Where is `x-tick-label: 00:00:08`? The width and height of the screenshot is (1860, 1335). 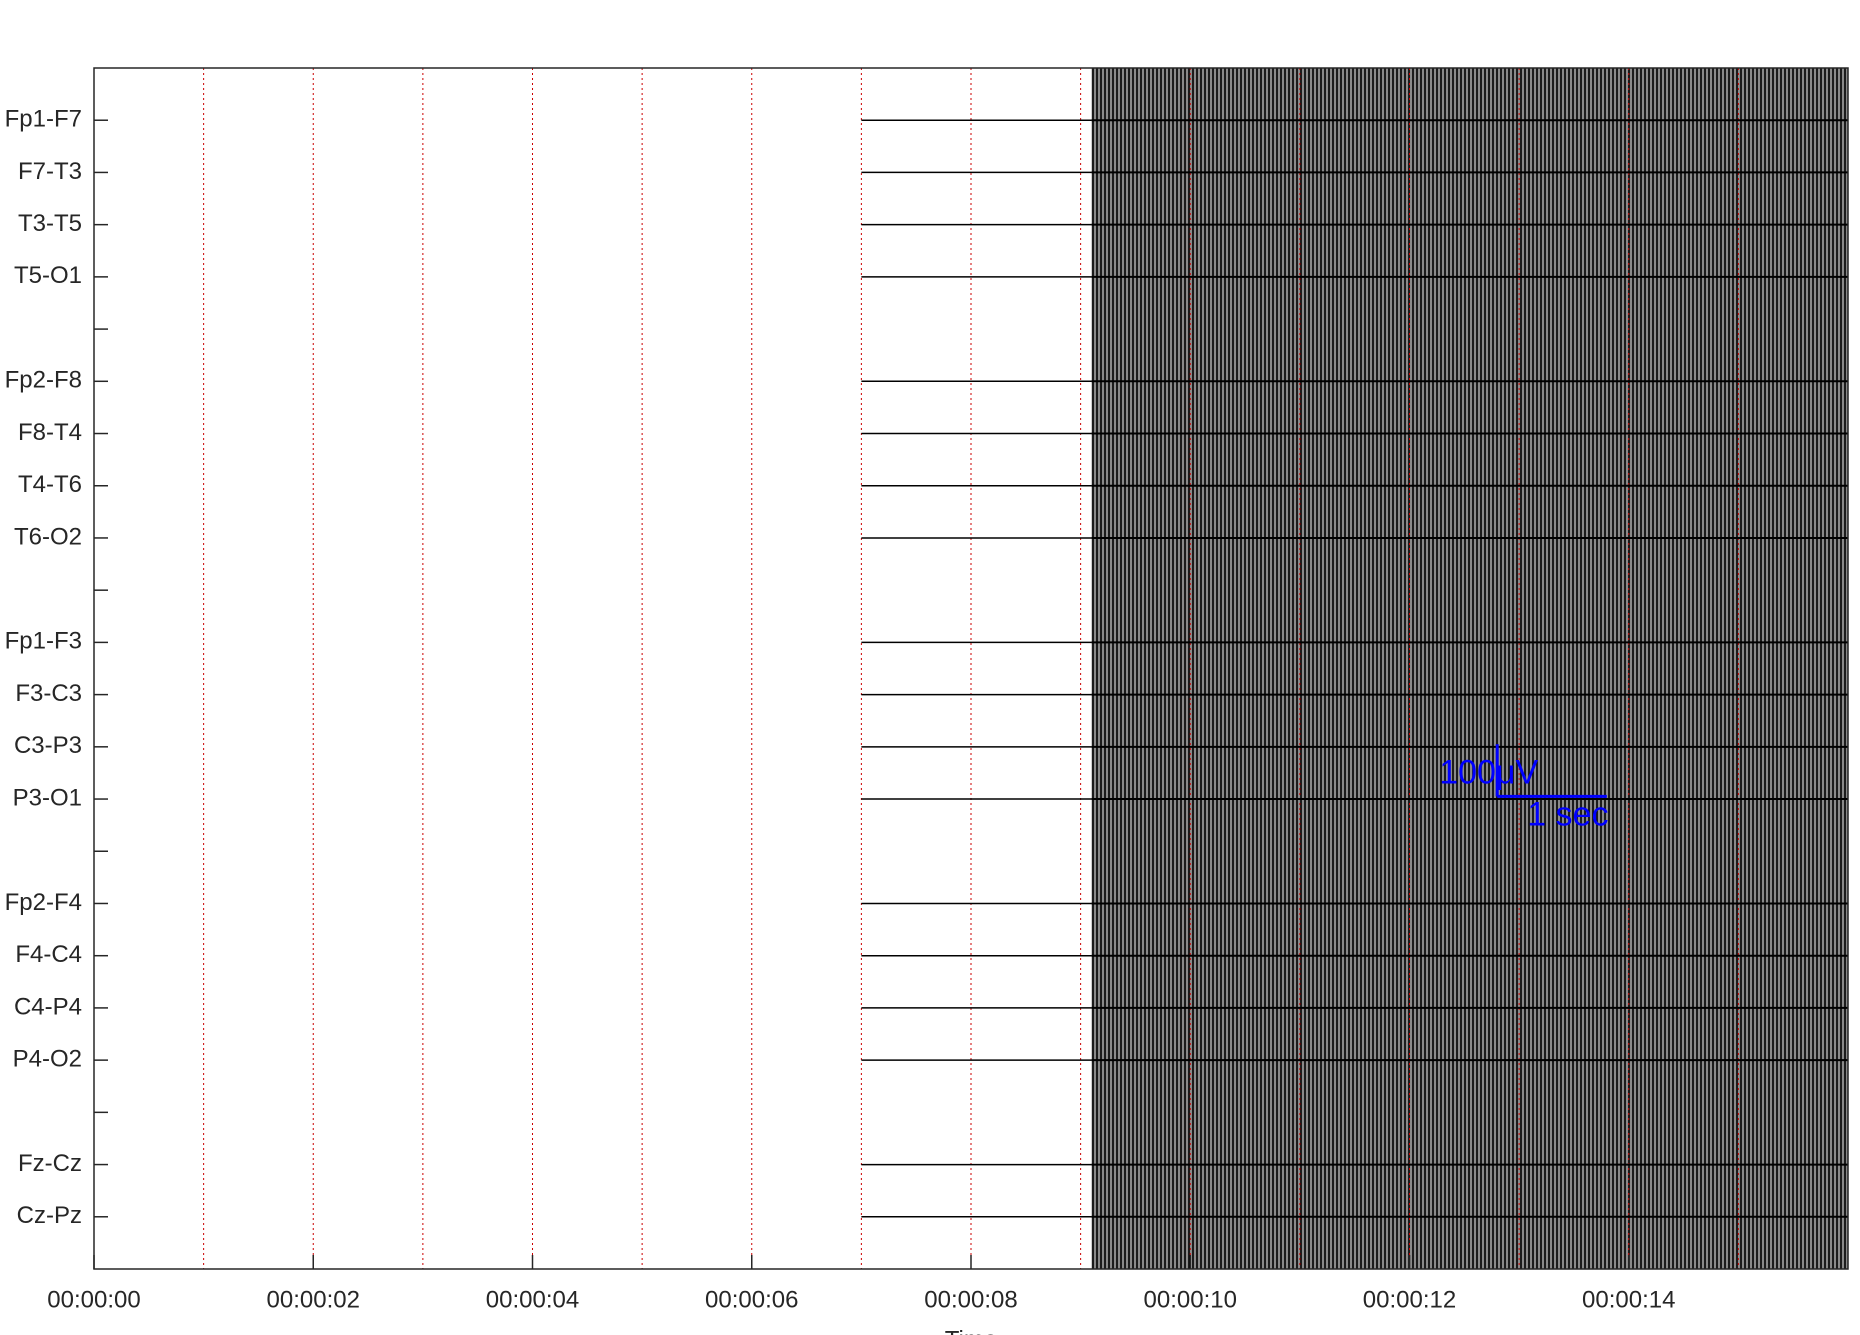 x-tick-label: 00:00:08 is located at coordinates (970, 1299).